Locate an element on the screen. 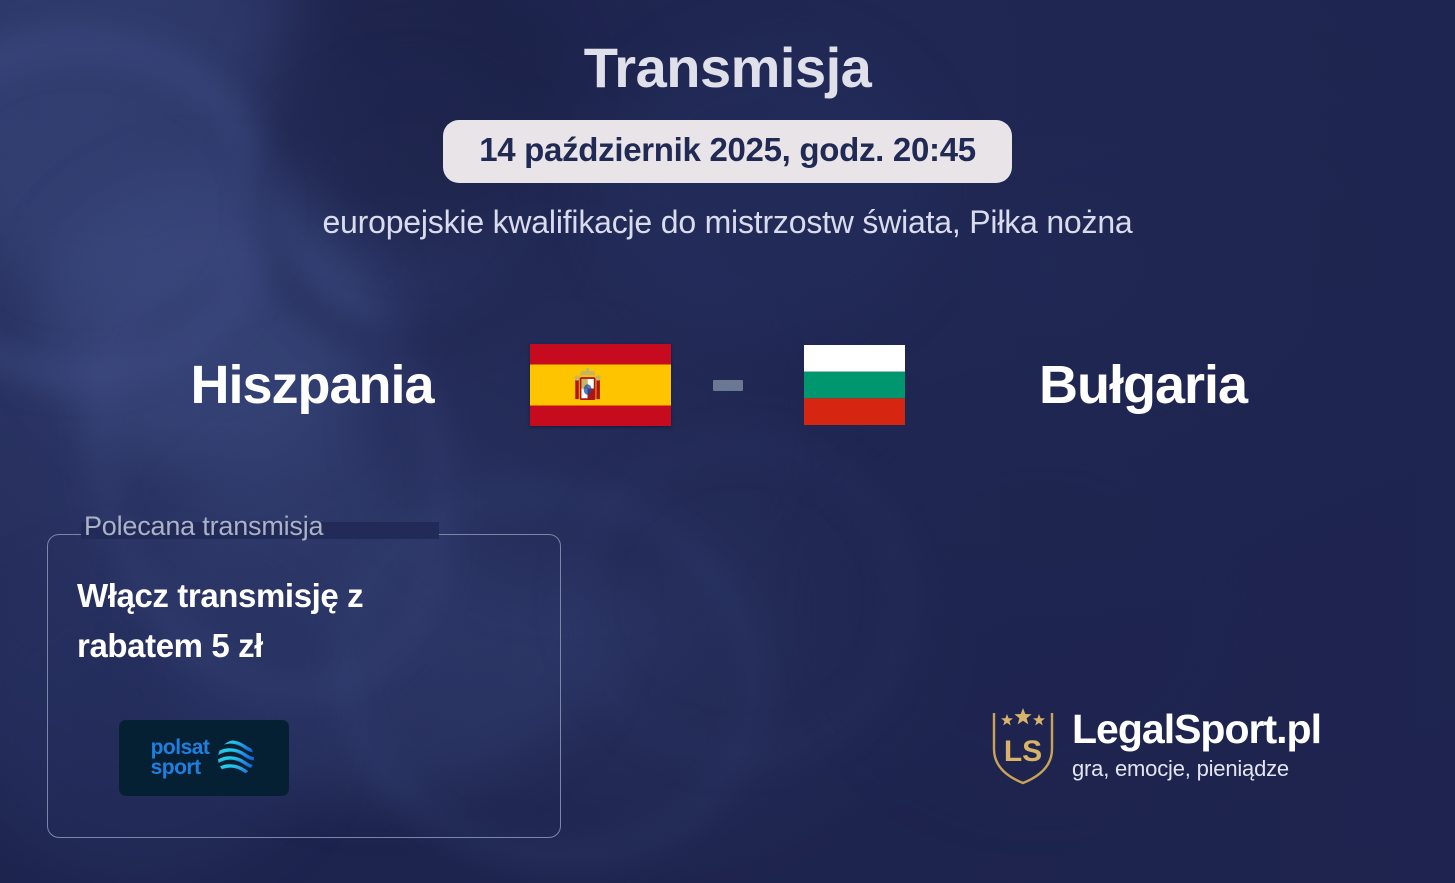 The width and height of the screenshot is (1455, 883). home-flag-wrap is located at coordinates (601, 385).